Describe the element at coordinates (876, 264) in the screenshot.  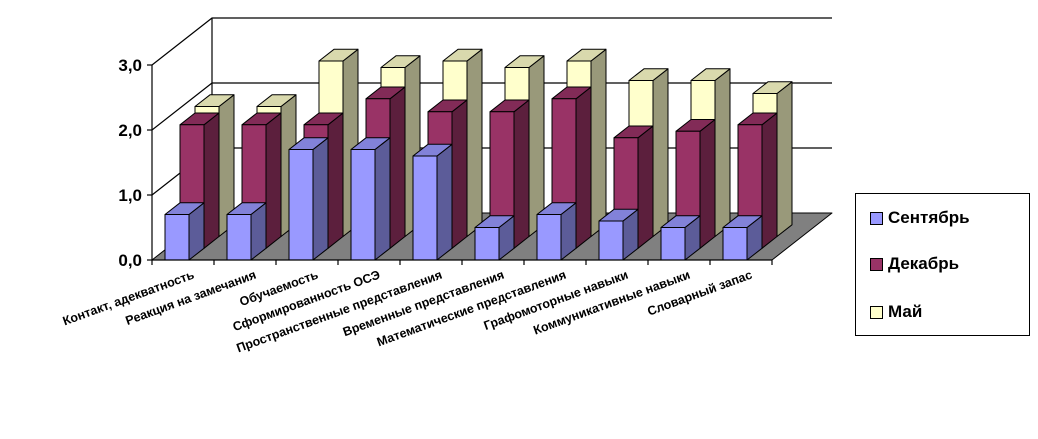
I see `legend-swatch-dekabr` at that location.